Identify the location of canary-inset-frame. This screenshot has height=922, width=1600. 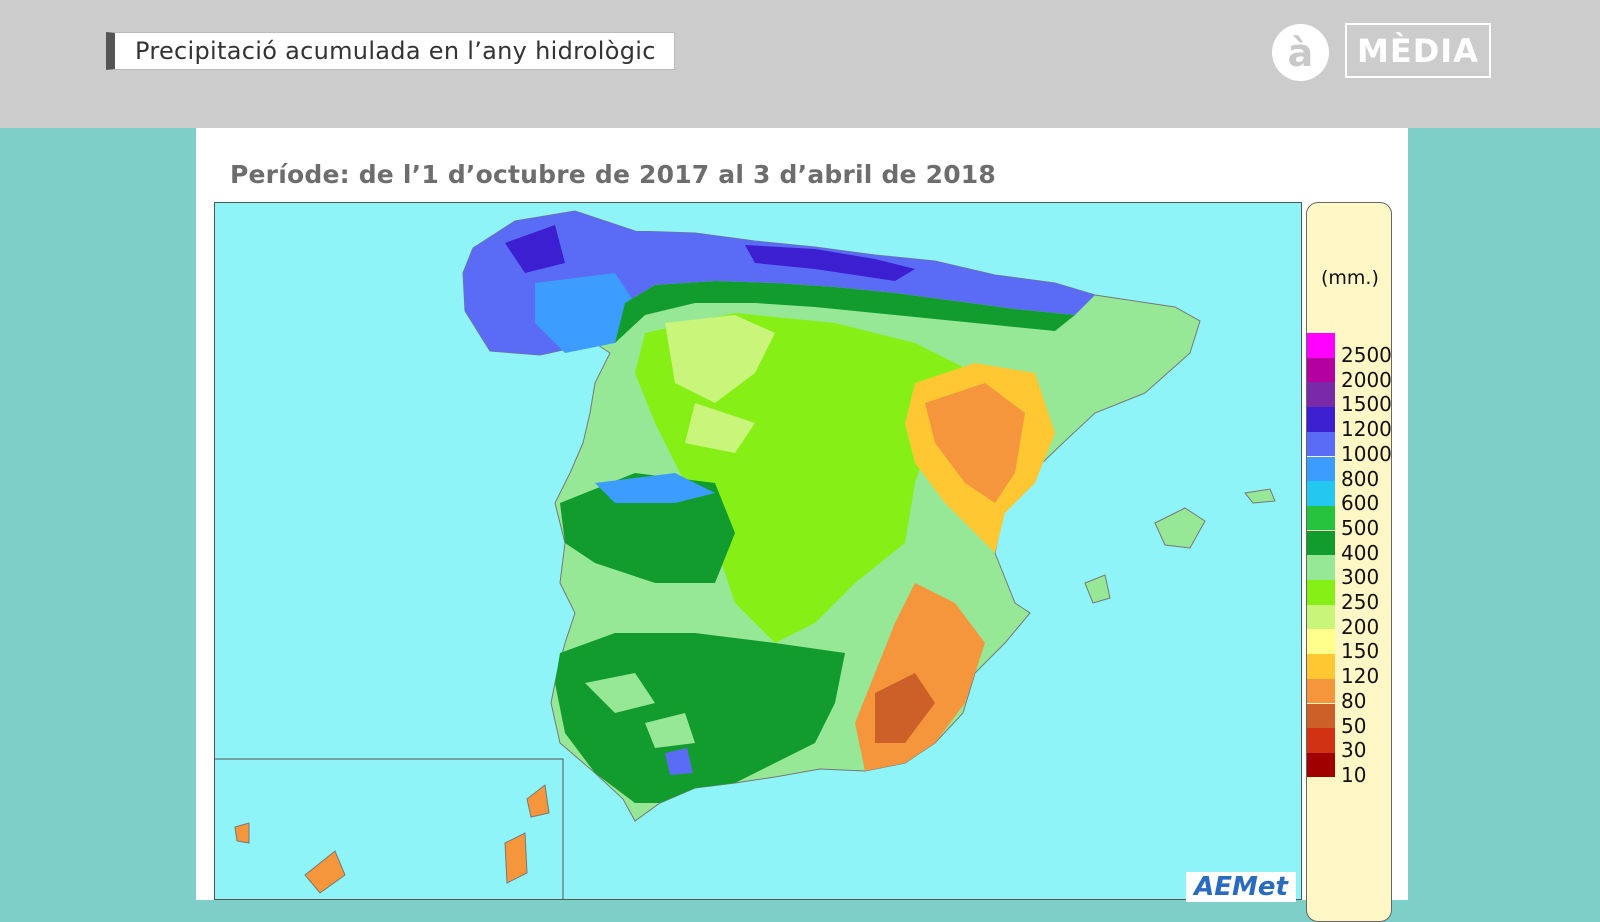
(389, 828).